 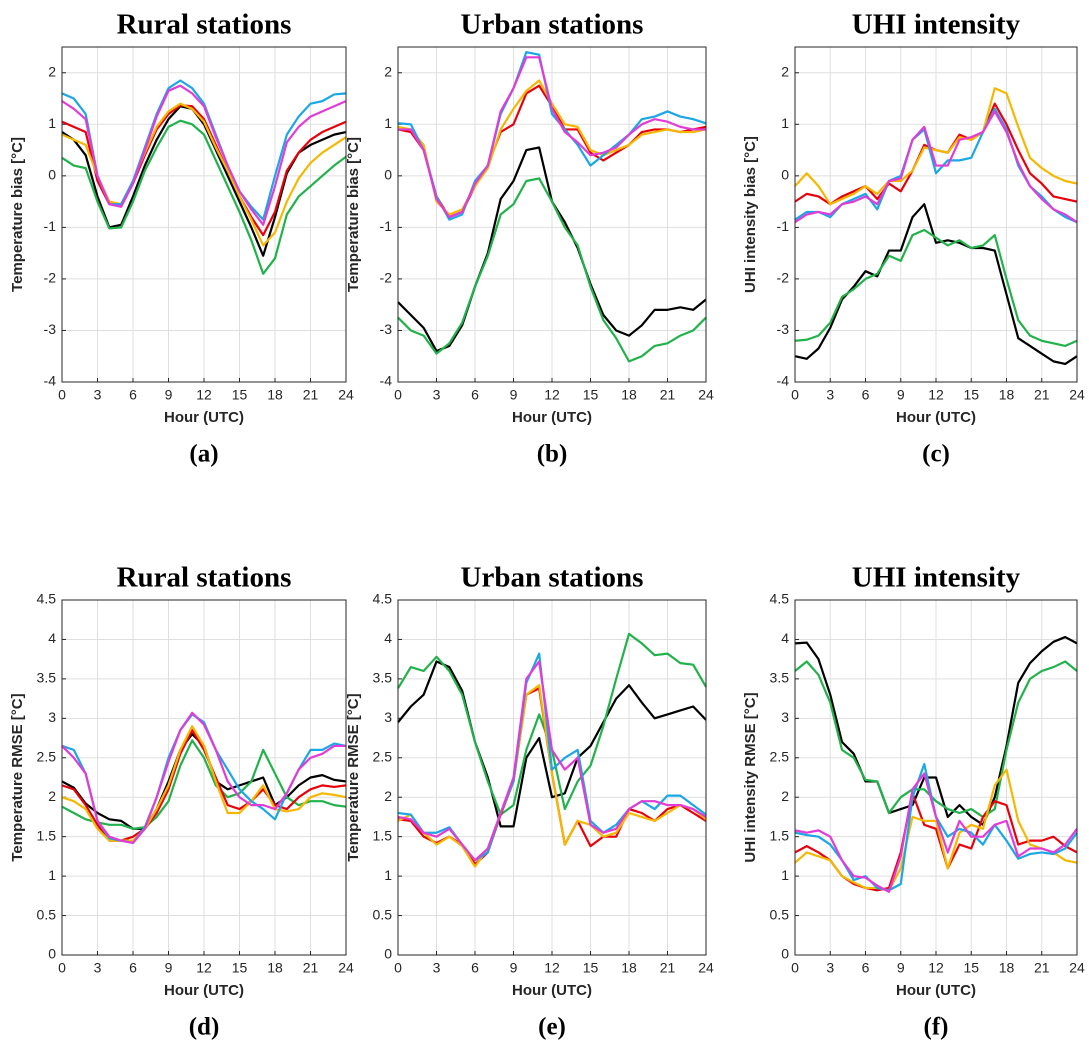 I want to click on y-tick-label: -2, so click(x=783, y=278).